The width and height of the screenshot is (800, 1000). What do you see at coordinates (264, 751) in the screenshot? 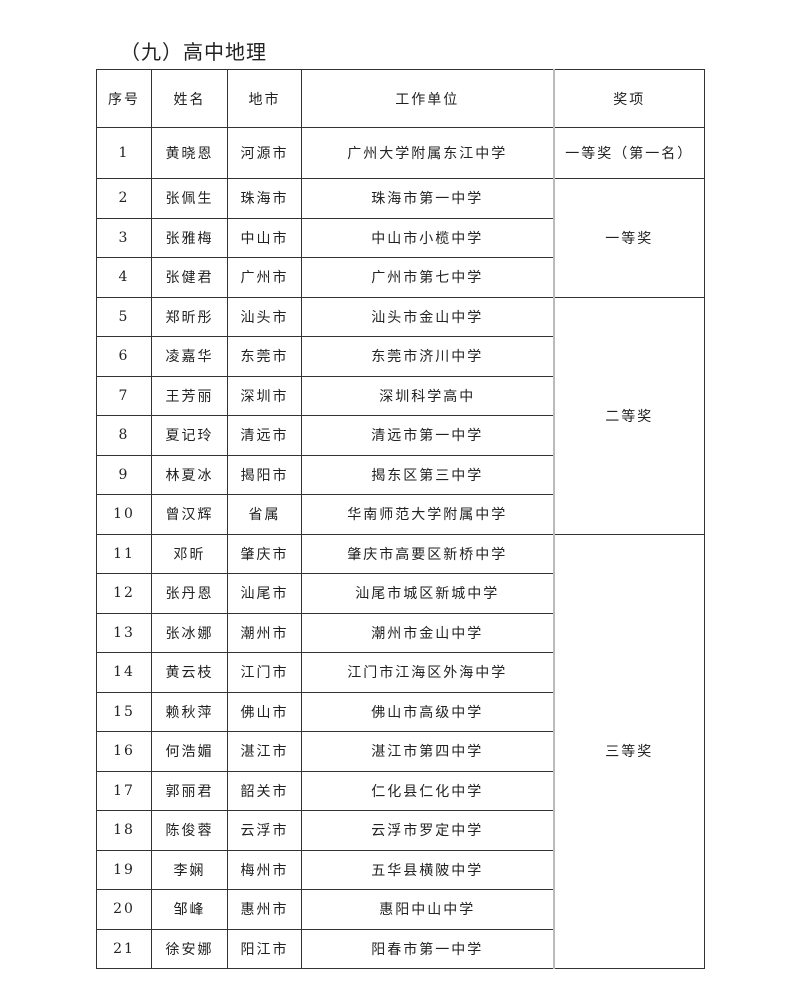
I see `cell-city: 湛江市` at bounding box center [264, 751].